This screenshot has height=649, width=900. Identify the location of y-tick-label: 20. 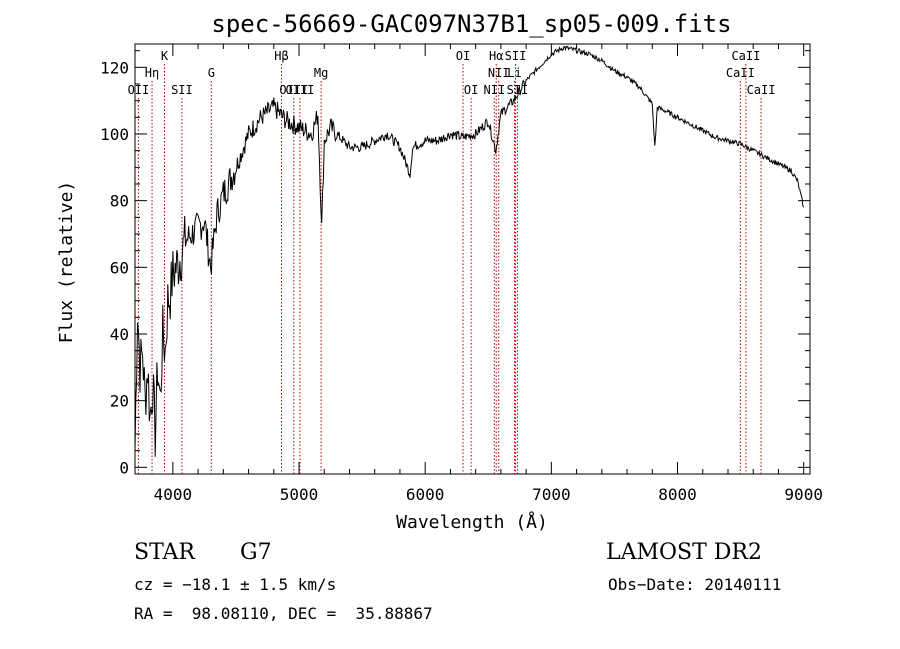
(119, 401).